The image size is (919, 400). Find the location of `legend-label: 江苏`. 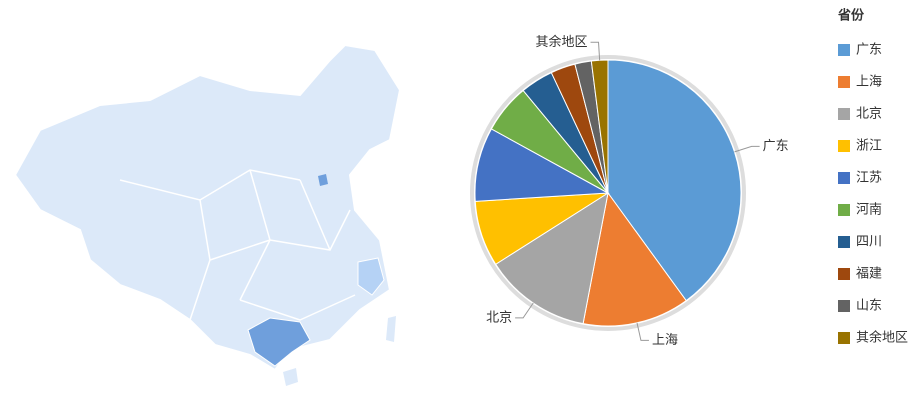

legend-label: 江苏 is located at coordinates (869, 178).